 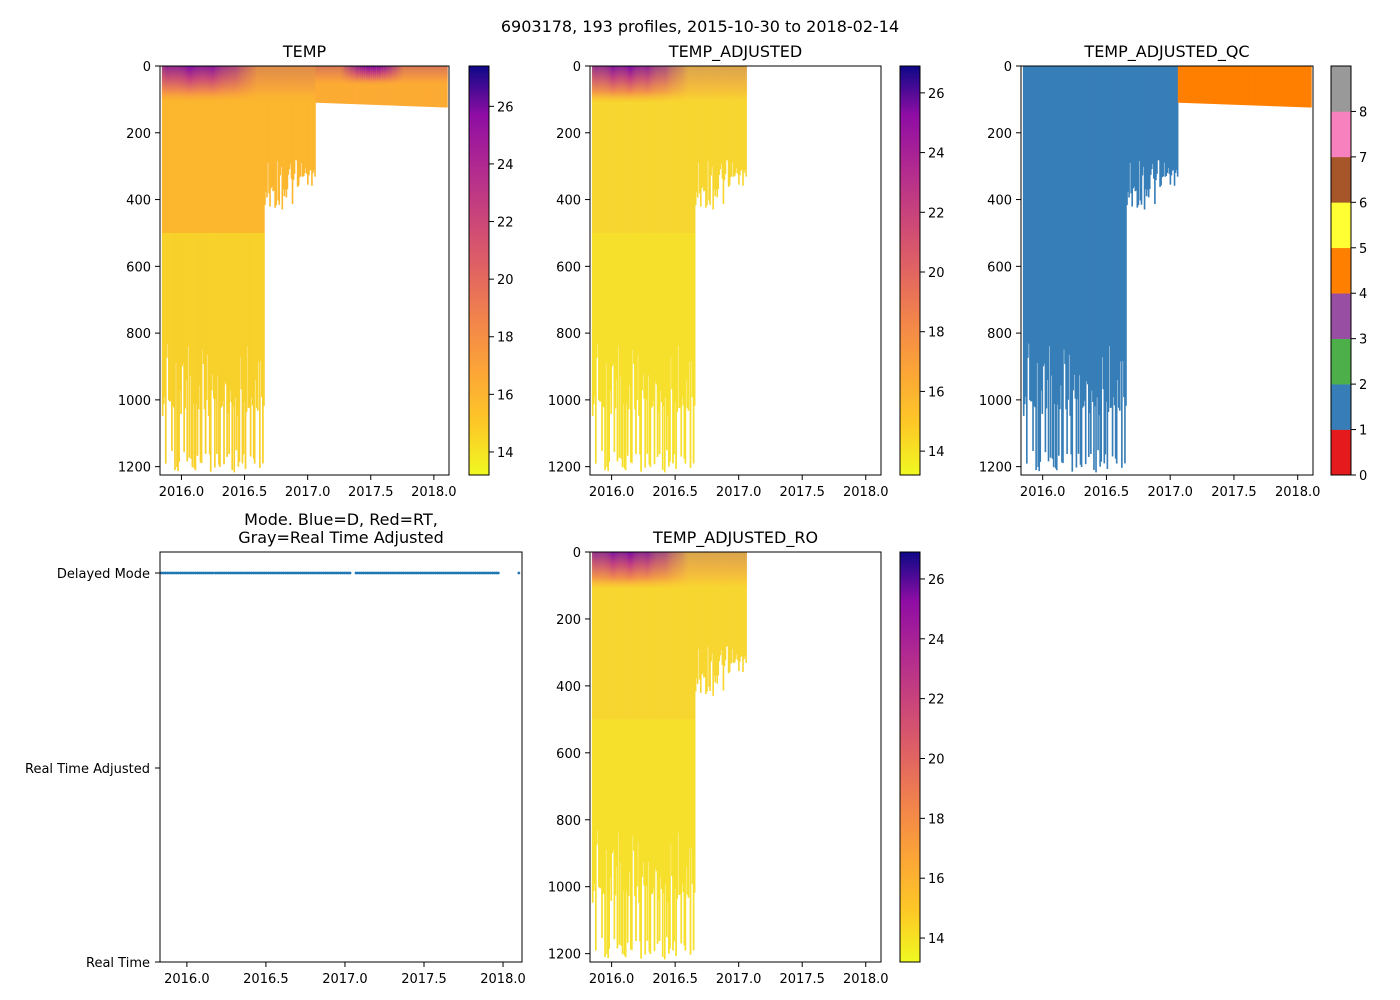 I want to click on colorbar-tick-label: 5, so click(x=1363, y=249).